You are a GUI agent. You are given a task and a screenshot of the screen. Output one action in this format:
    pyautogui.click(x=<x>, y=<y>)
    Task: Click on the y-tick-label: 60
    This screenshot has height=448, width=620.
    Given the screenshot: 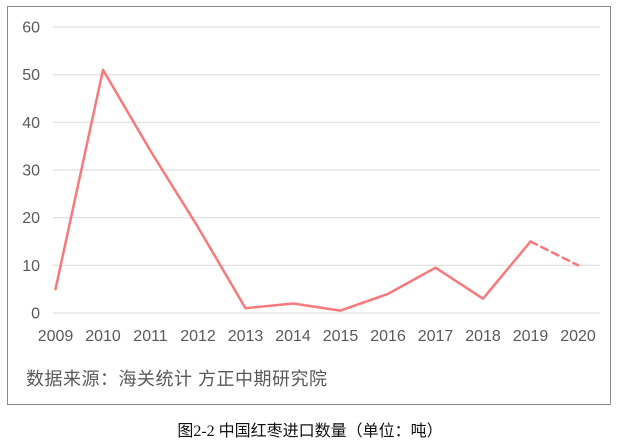 What is the action you would take?
    pyautogui.click(x=31, y=28)
    